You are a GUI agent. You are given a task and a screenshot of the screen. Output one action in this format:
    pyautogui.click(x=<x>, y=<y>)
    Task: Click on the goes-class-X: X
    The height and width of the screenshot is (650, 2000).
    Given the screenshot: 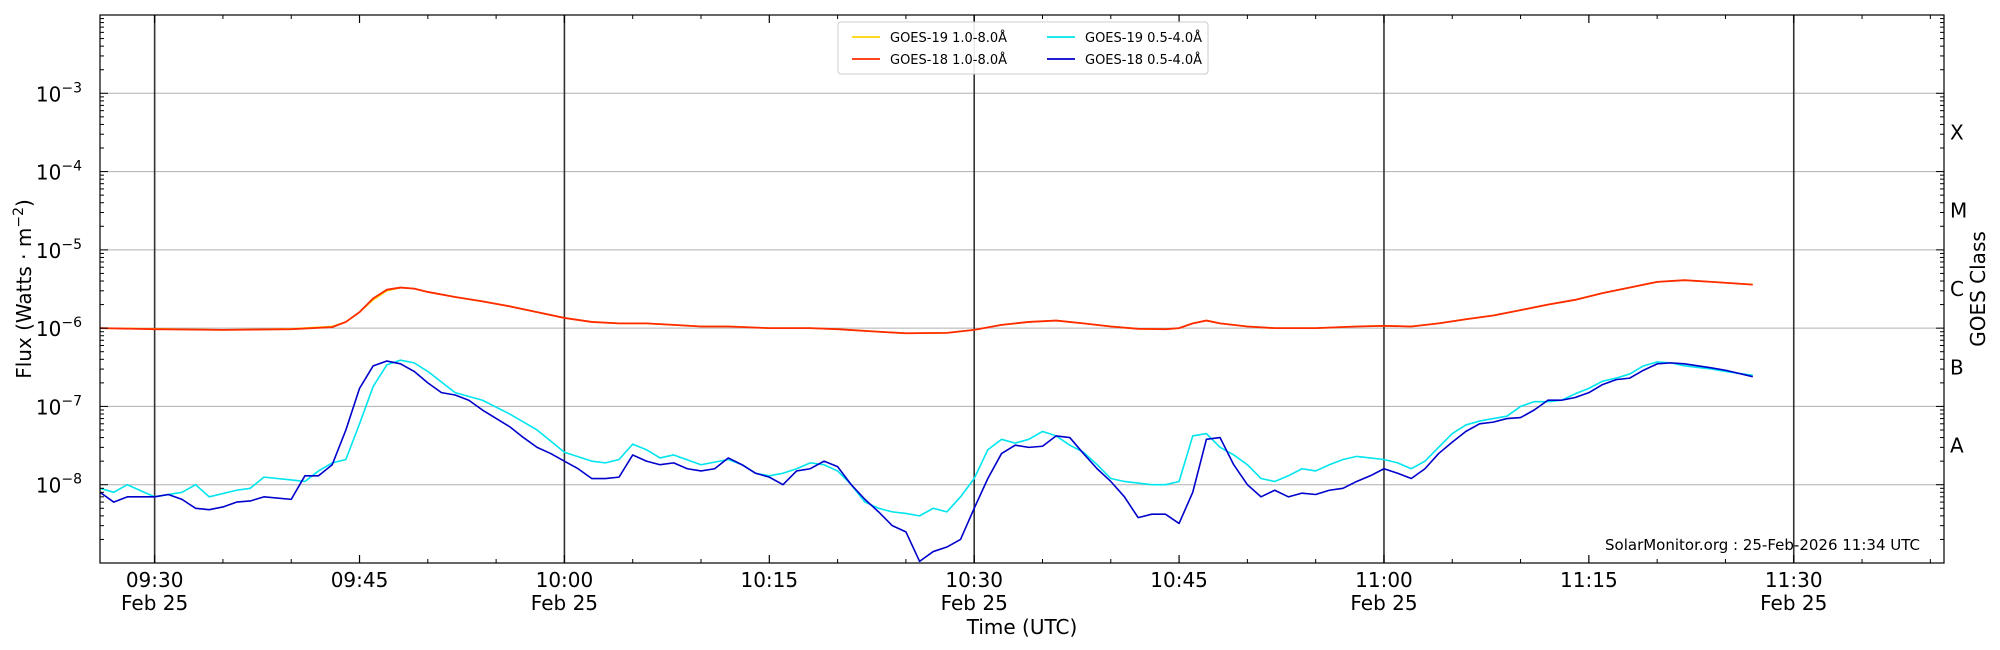 What is the action you would take?
    pyautogui.click(x=1957, y=132)
    